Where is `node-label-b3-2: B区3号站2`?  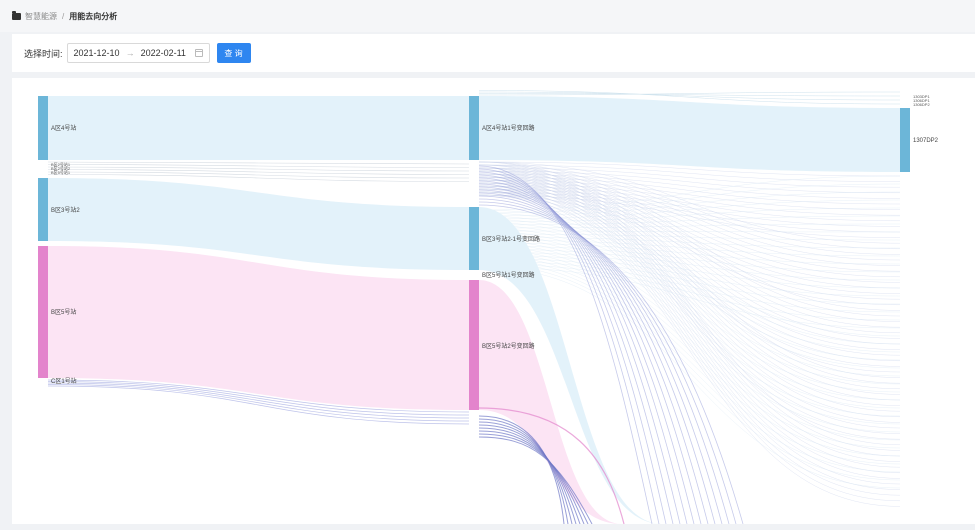
node-label-b3-2: B区3号站2 is located at coordinates (65, 210).